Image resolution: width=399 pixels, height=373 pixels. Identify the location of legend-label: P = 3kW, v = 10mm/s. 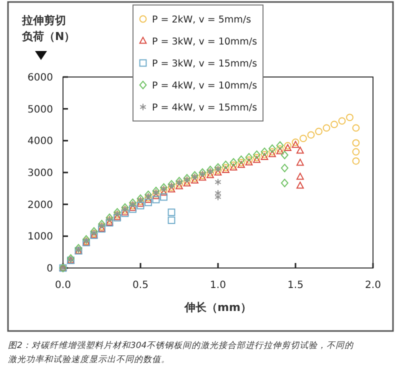
(205, 42).